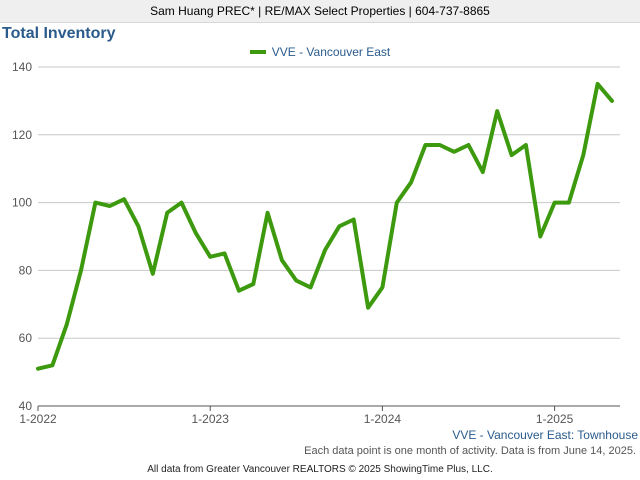  Describe the element at coordinates (26, 338) in the screenshot. I see `y-tick-label: 60` at that location.